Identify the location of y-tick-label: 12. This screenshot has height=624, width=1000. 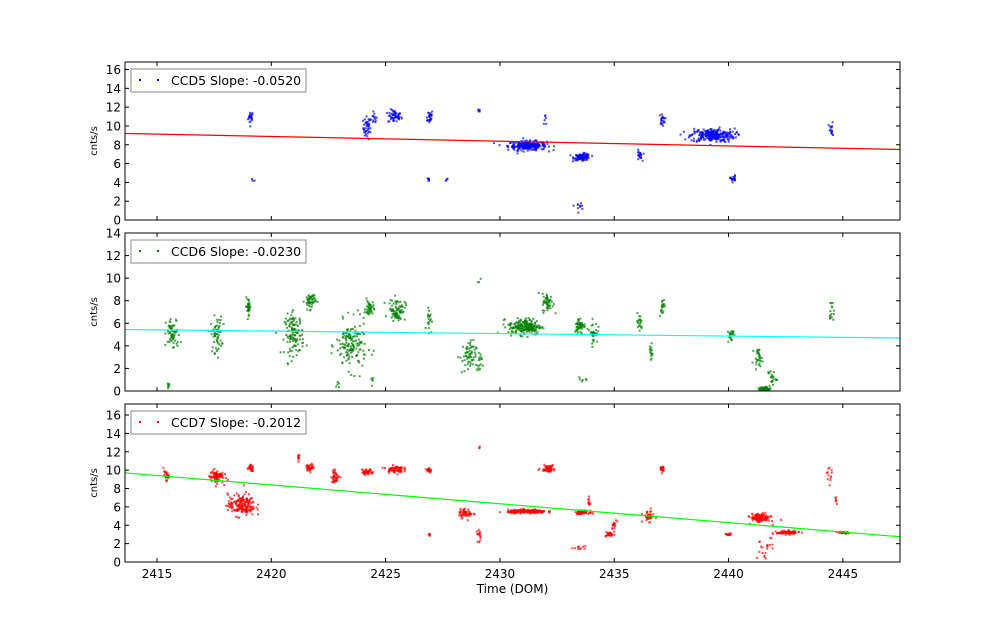
(113, 256).